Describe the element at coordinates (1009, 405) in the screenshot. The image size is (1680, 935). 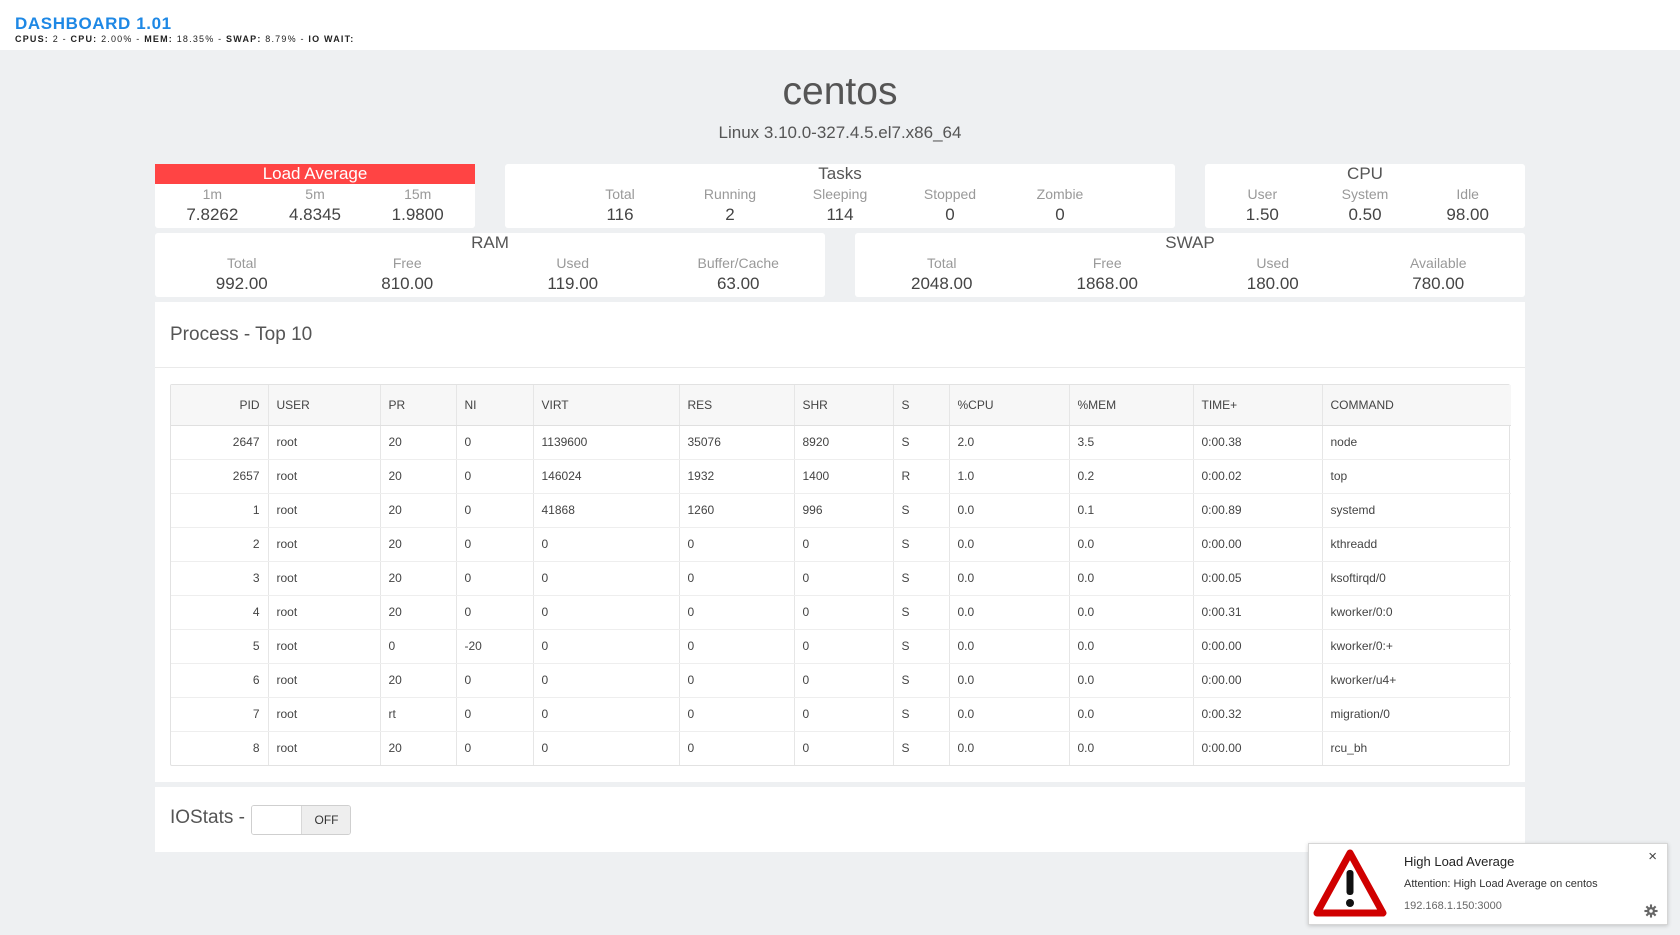
I see `column-header-cpu: %CPU` at that location.